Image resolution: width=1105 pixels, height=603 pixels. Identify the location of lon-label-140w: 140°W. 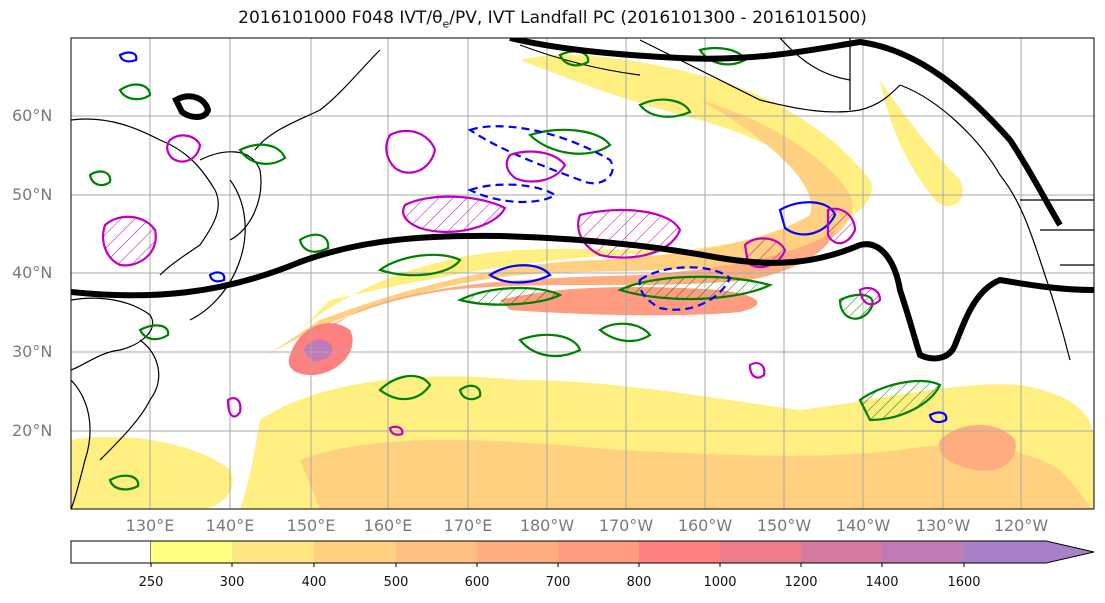
(863, 525).